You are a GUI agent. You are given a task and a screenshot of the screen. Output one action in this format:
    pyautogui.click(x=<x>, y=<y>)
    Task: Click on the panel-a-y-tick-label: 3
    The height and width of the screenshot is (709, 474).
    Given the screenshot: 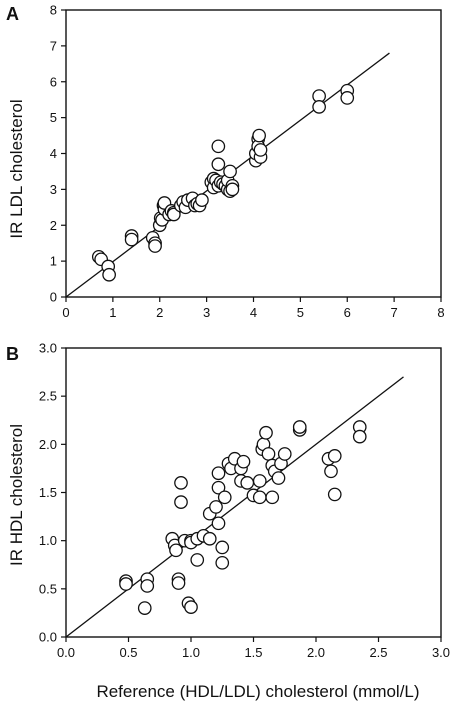 What is the action you would take?
    pyautogui.click(x=53, y=189)
    